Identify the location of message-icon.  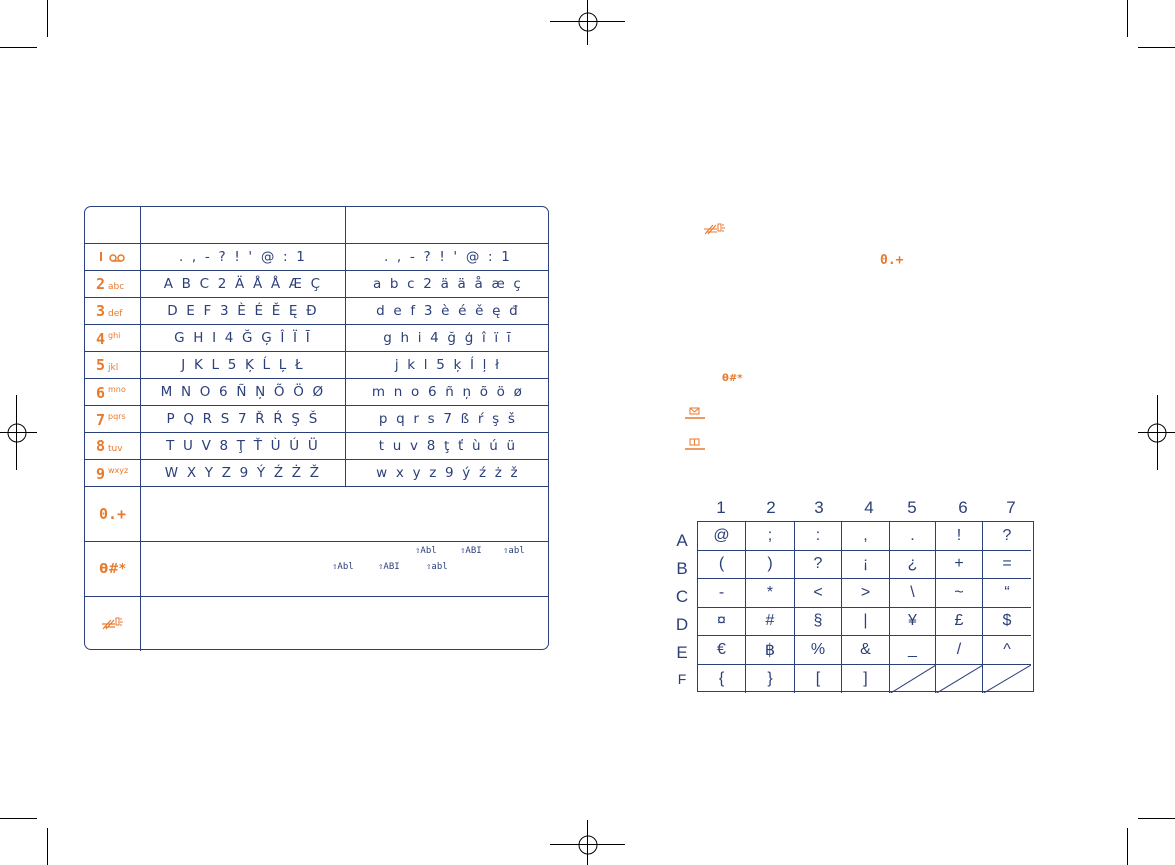
(695, 413).